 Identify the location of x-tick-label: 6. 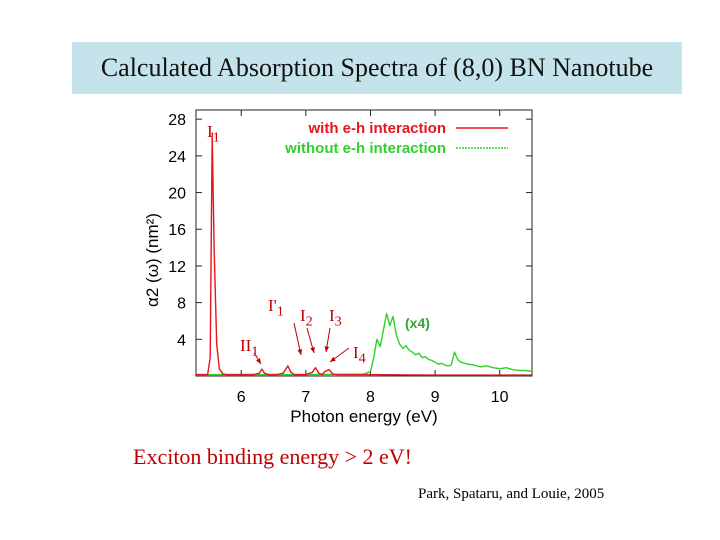
(241, 397).